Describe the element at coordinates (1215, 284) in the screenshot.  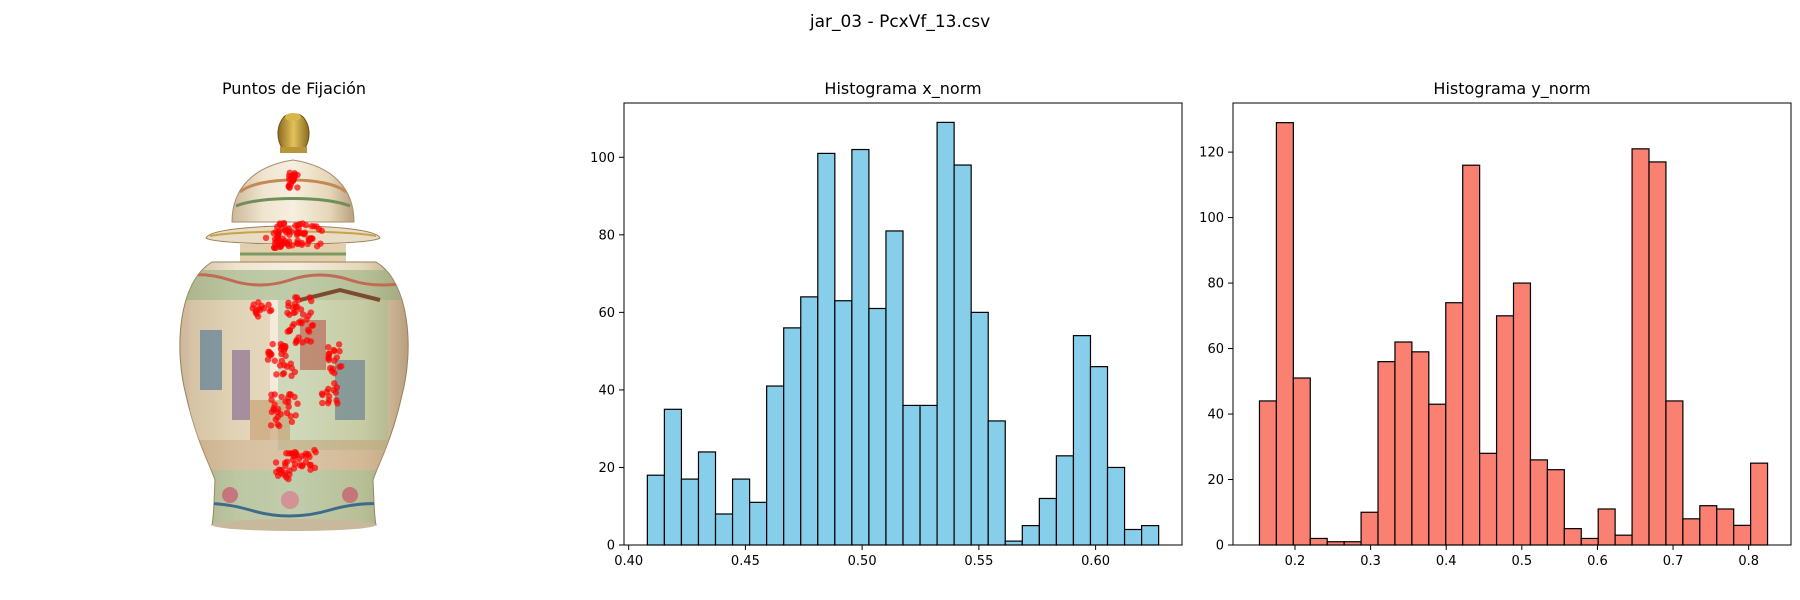
I see `histogram-y-ytick-label: 80` at that location.